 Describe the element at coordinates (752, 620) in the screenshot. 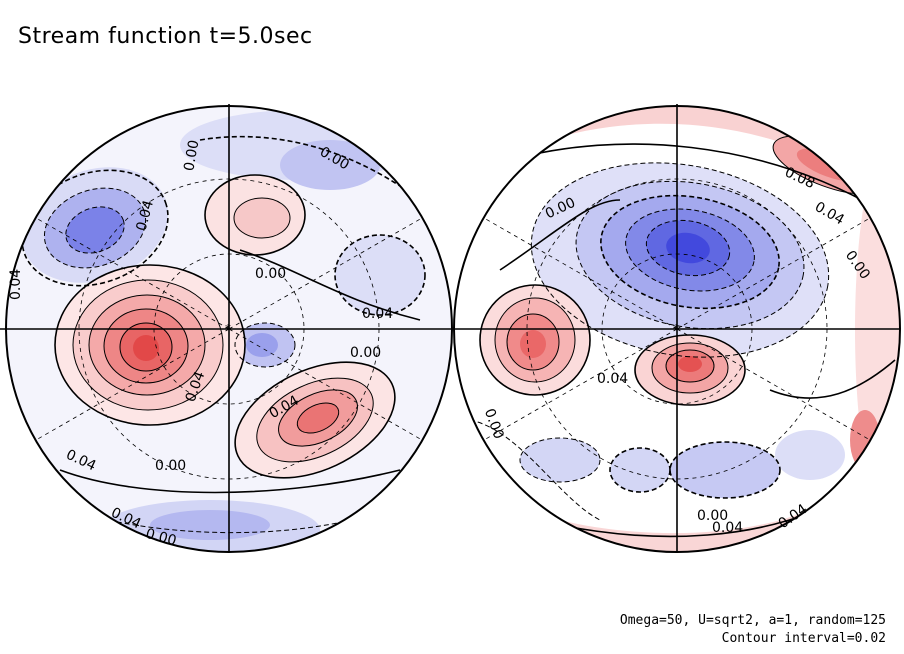

I see `parameters-text: Omega=50, U=sqrt2, a=1, random=125` at that location.